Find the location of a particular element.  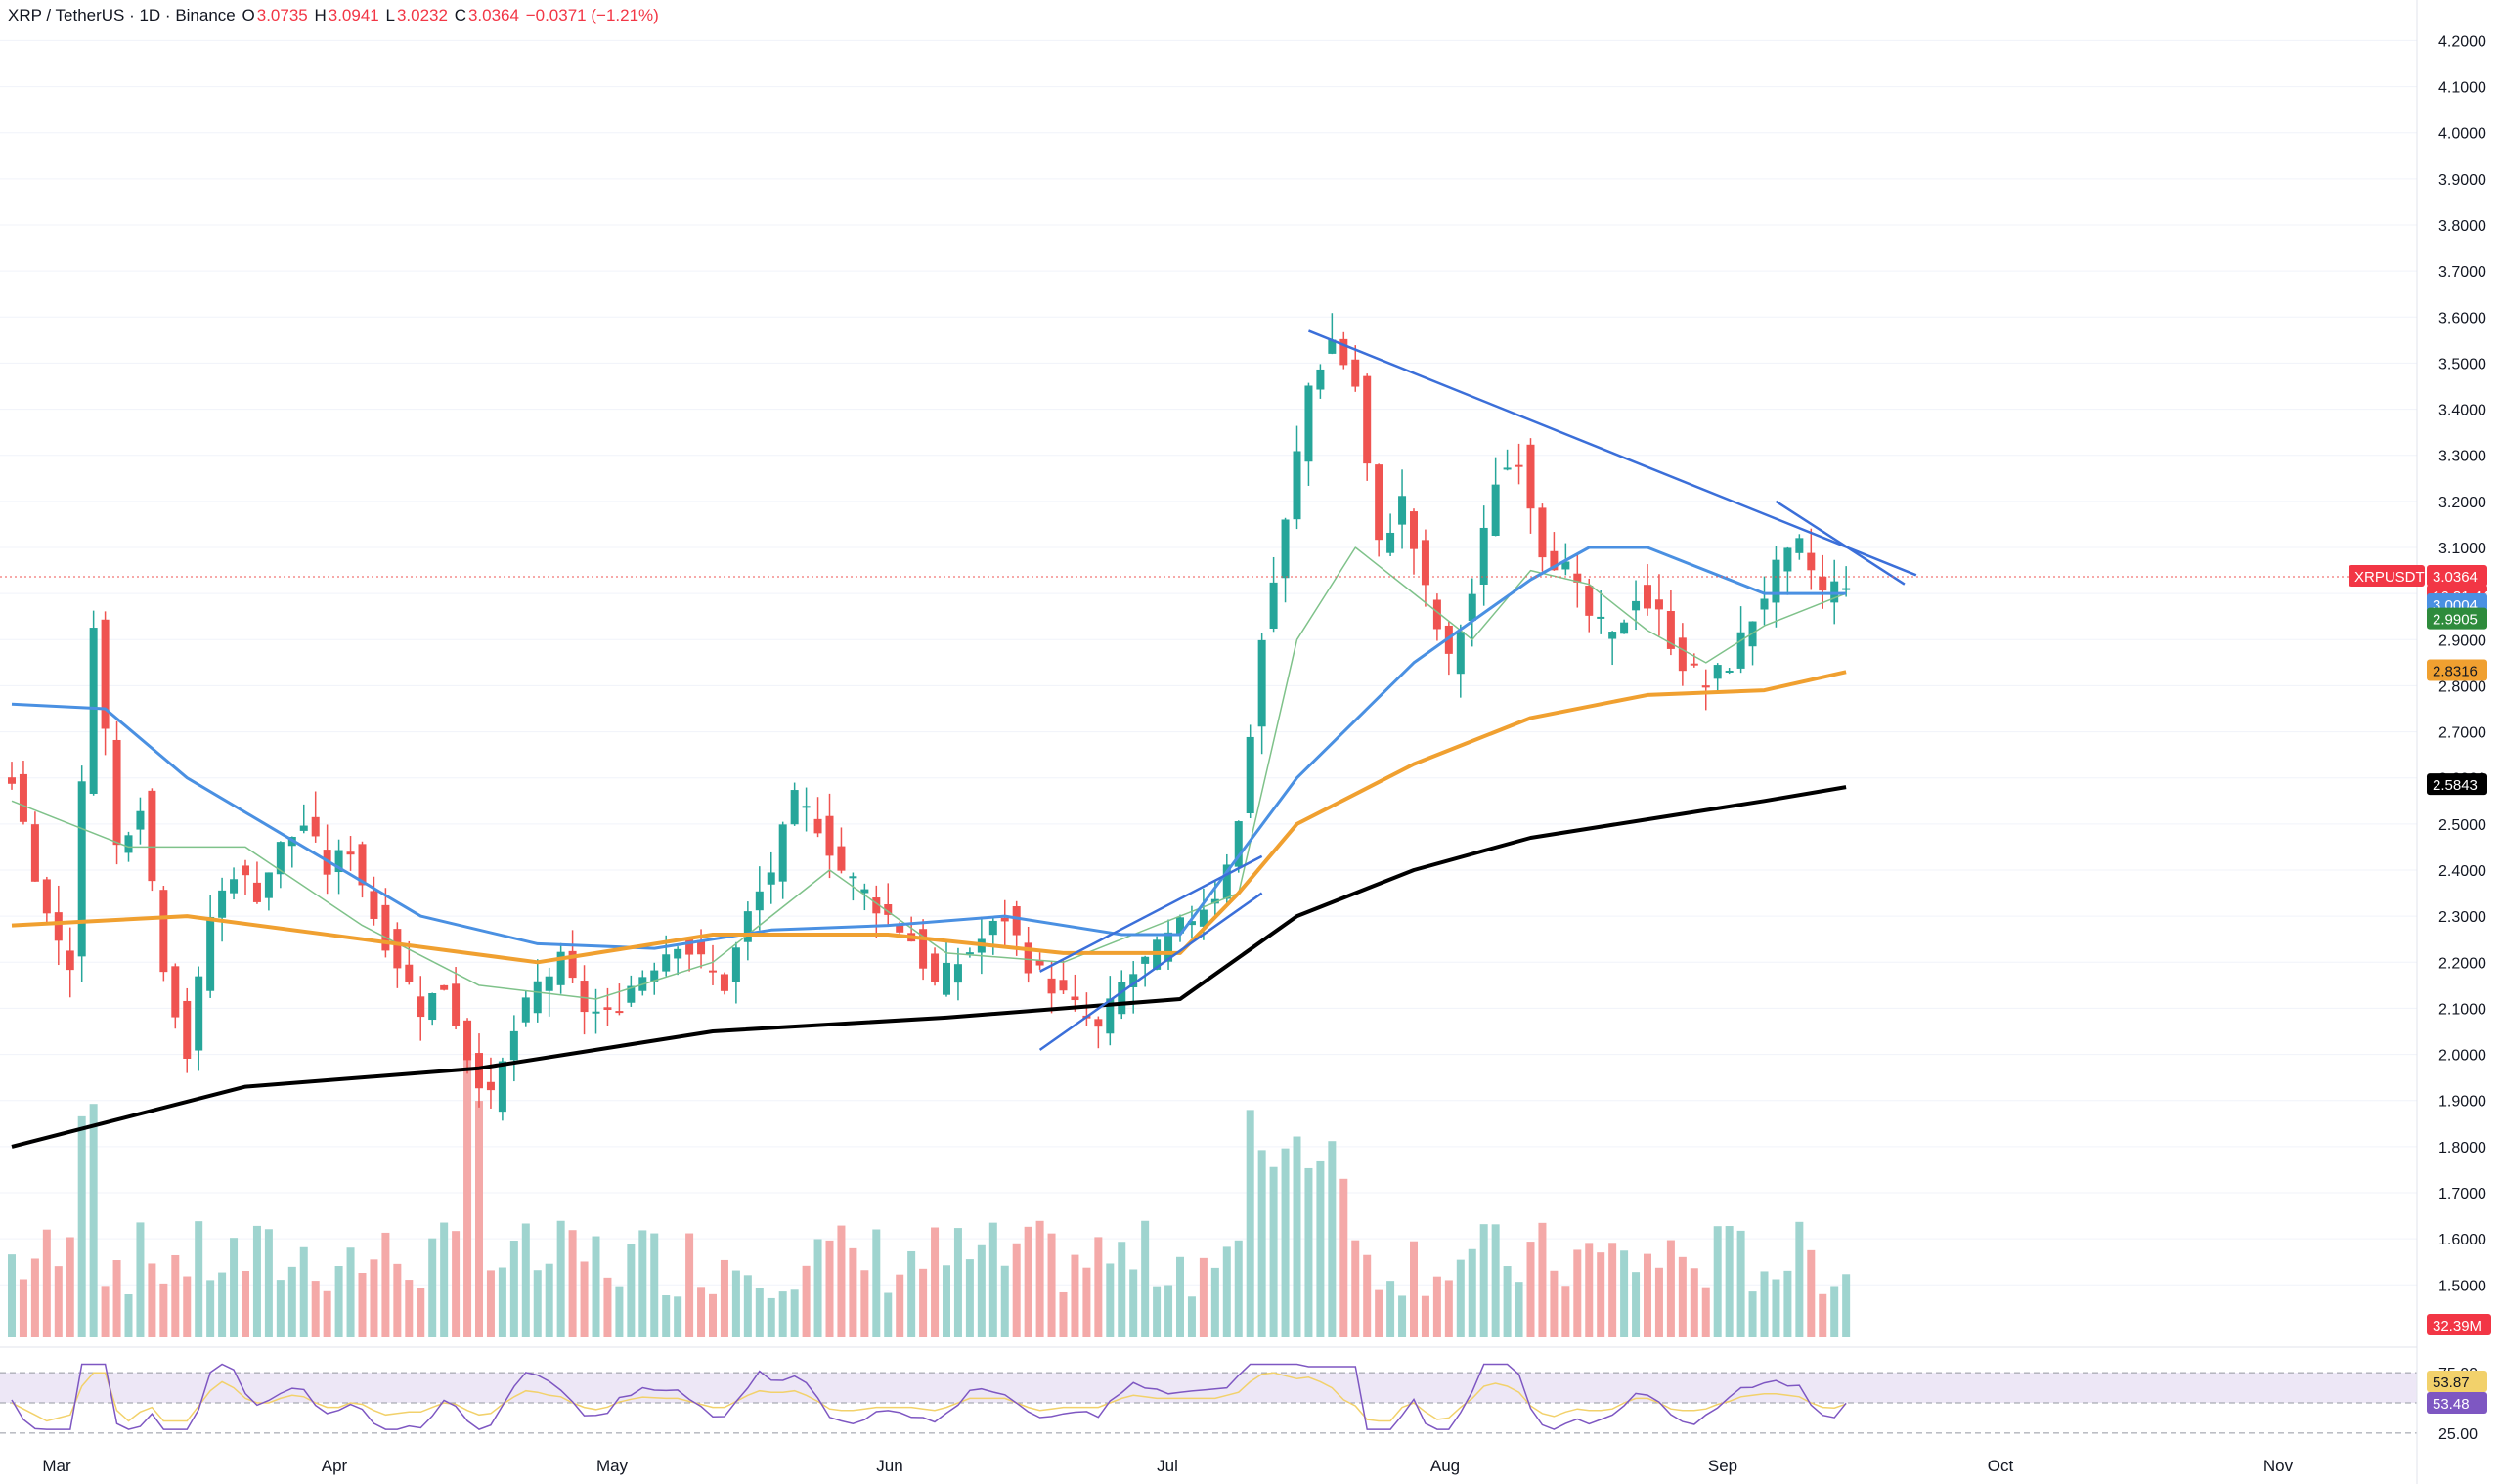

low-label: L is located at coordinates (390, 15).